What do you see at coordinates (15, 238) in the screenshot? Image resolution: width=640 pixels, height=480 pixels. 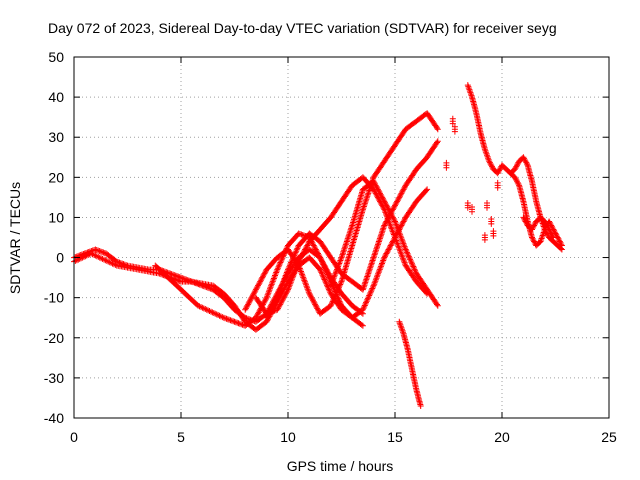 I see `y-axis-label: SDTVAR / TECUs` at bounding box center [15, 238].